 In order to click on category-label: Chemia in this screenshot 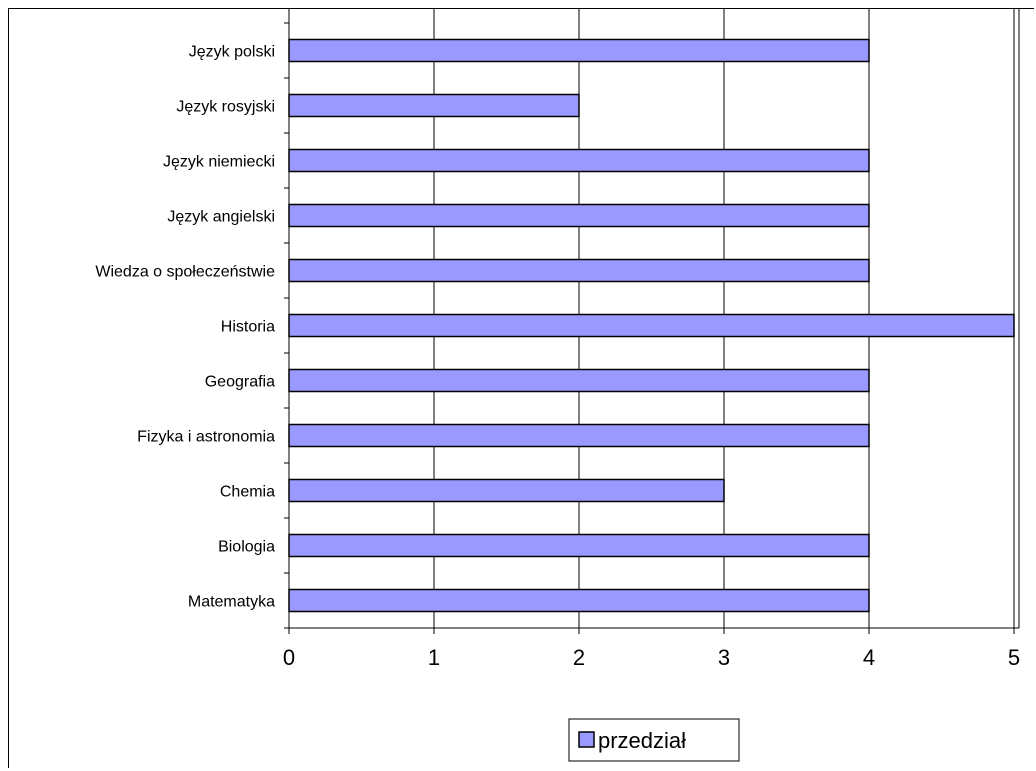, I will do `click(247, 492)`.